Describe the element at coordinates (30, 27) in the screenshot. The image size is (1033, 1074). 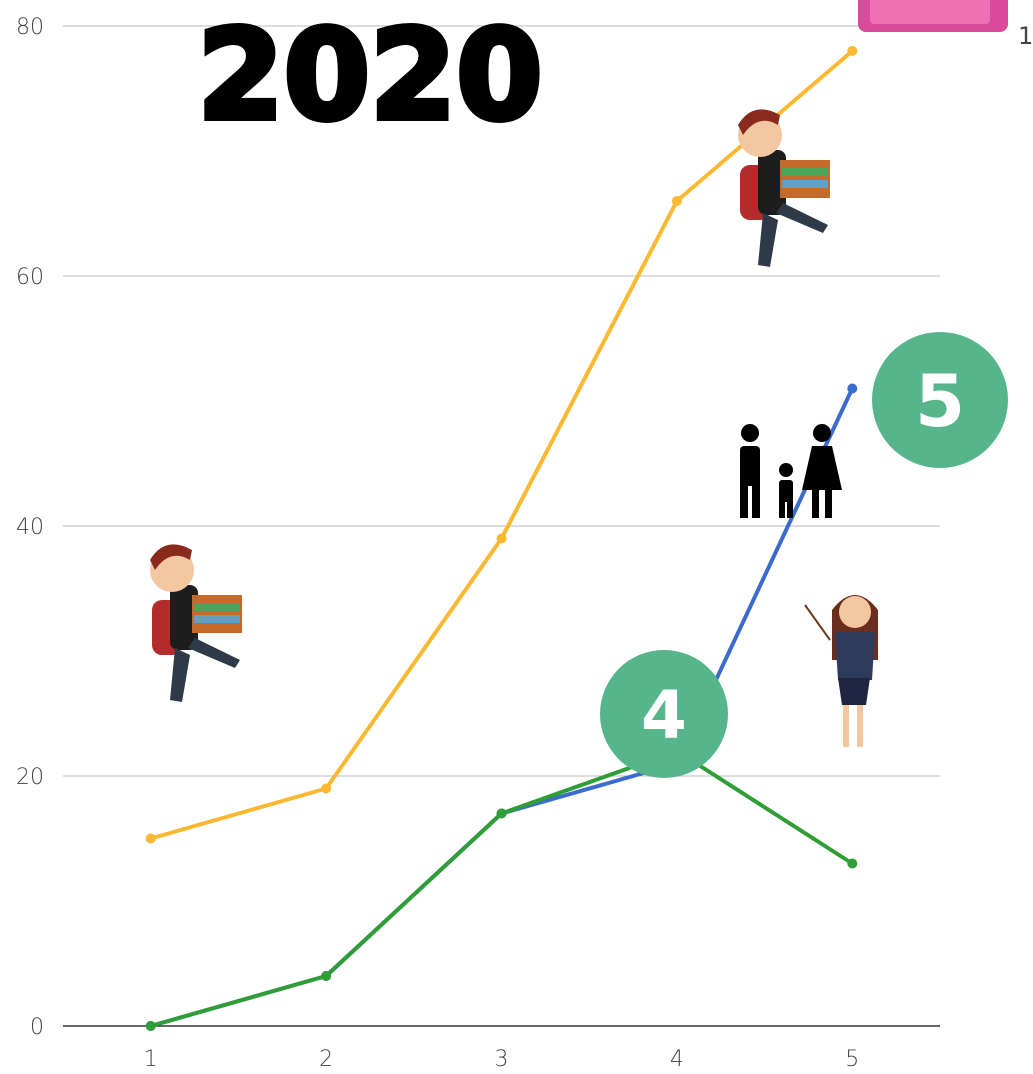
I see `y-tick-label: 80` at that location.